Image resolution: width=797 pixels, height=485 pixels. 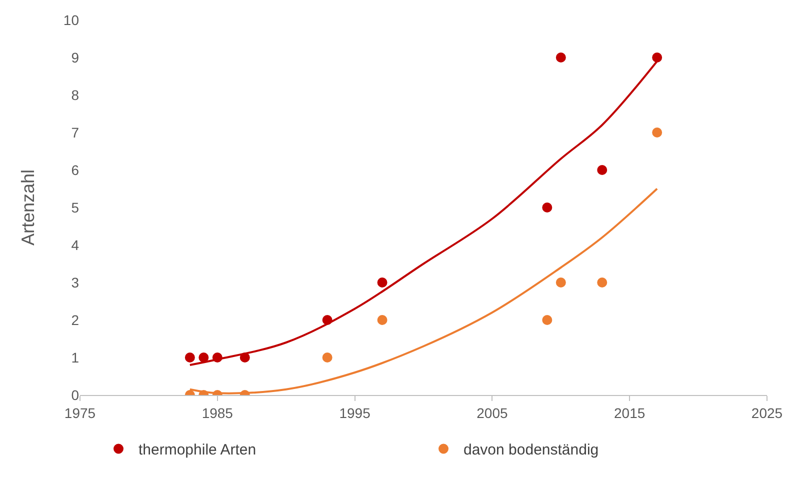 What do you see at coordinates (767, 412) in the screenshot?
I see `x-tick-label: 2025` at bounding box center [767, 412].